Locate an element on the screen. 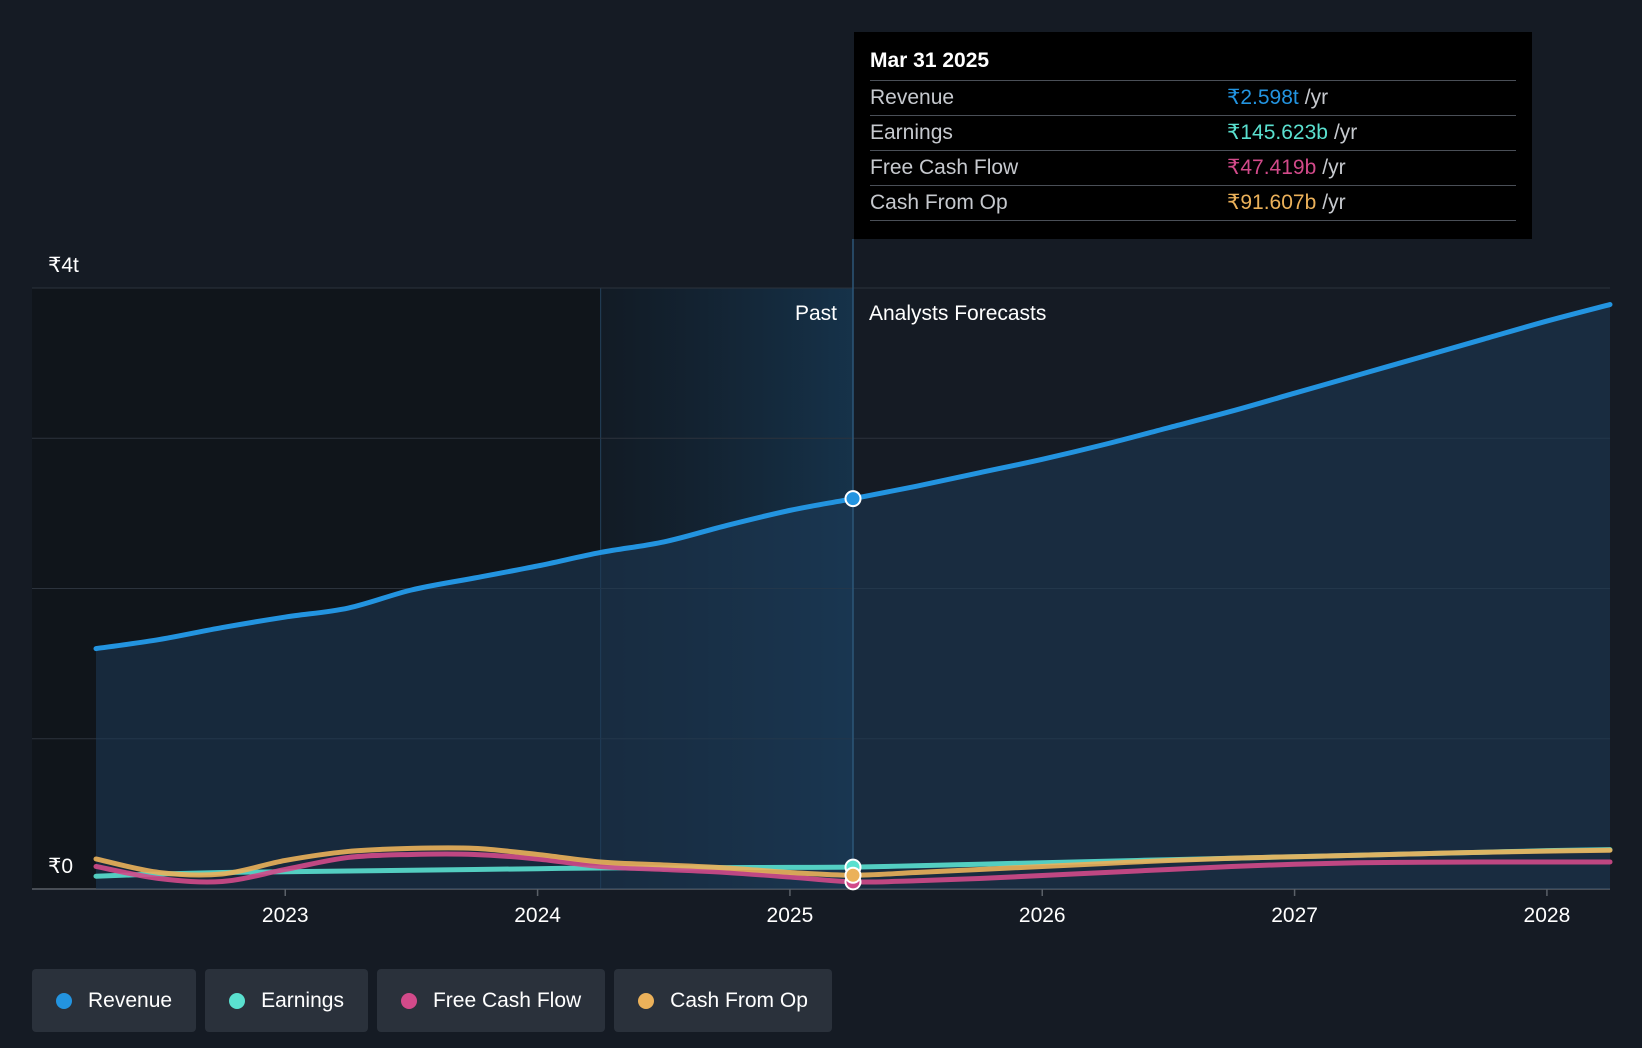  past-label: Past is located at coordinates (816, 313).